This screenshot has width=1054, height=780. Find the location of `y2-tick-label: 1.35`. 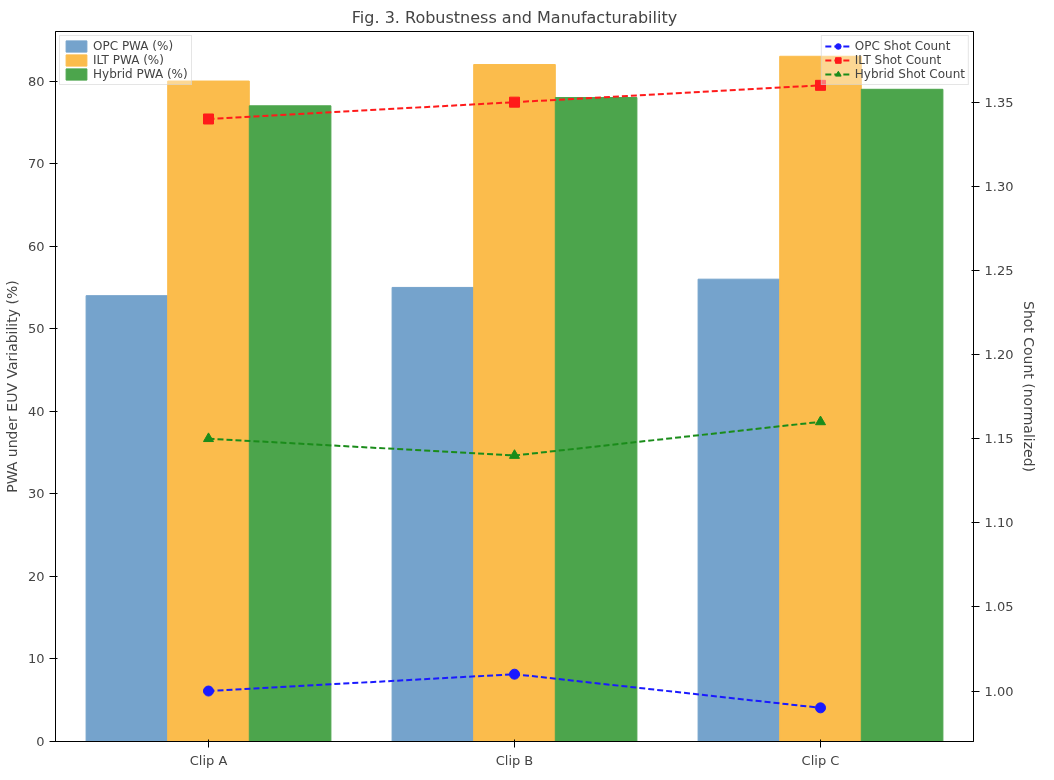

y2-tick-label: 1.35 is located at coordinates (999, 102).